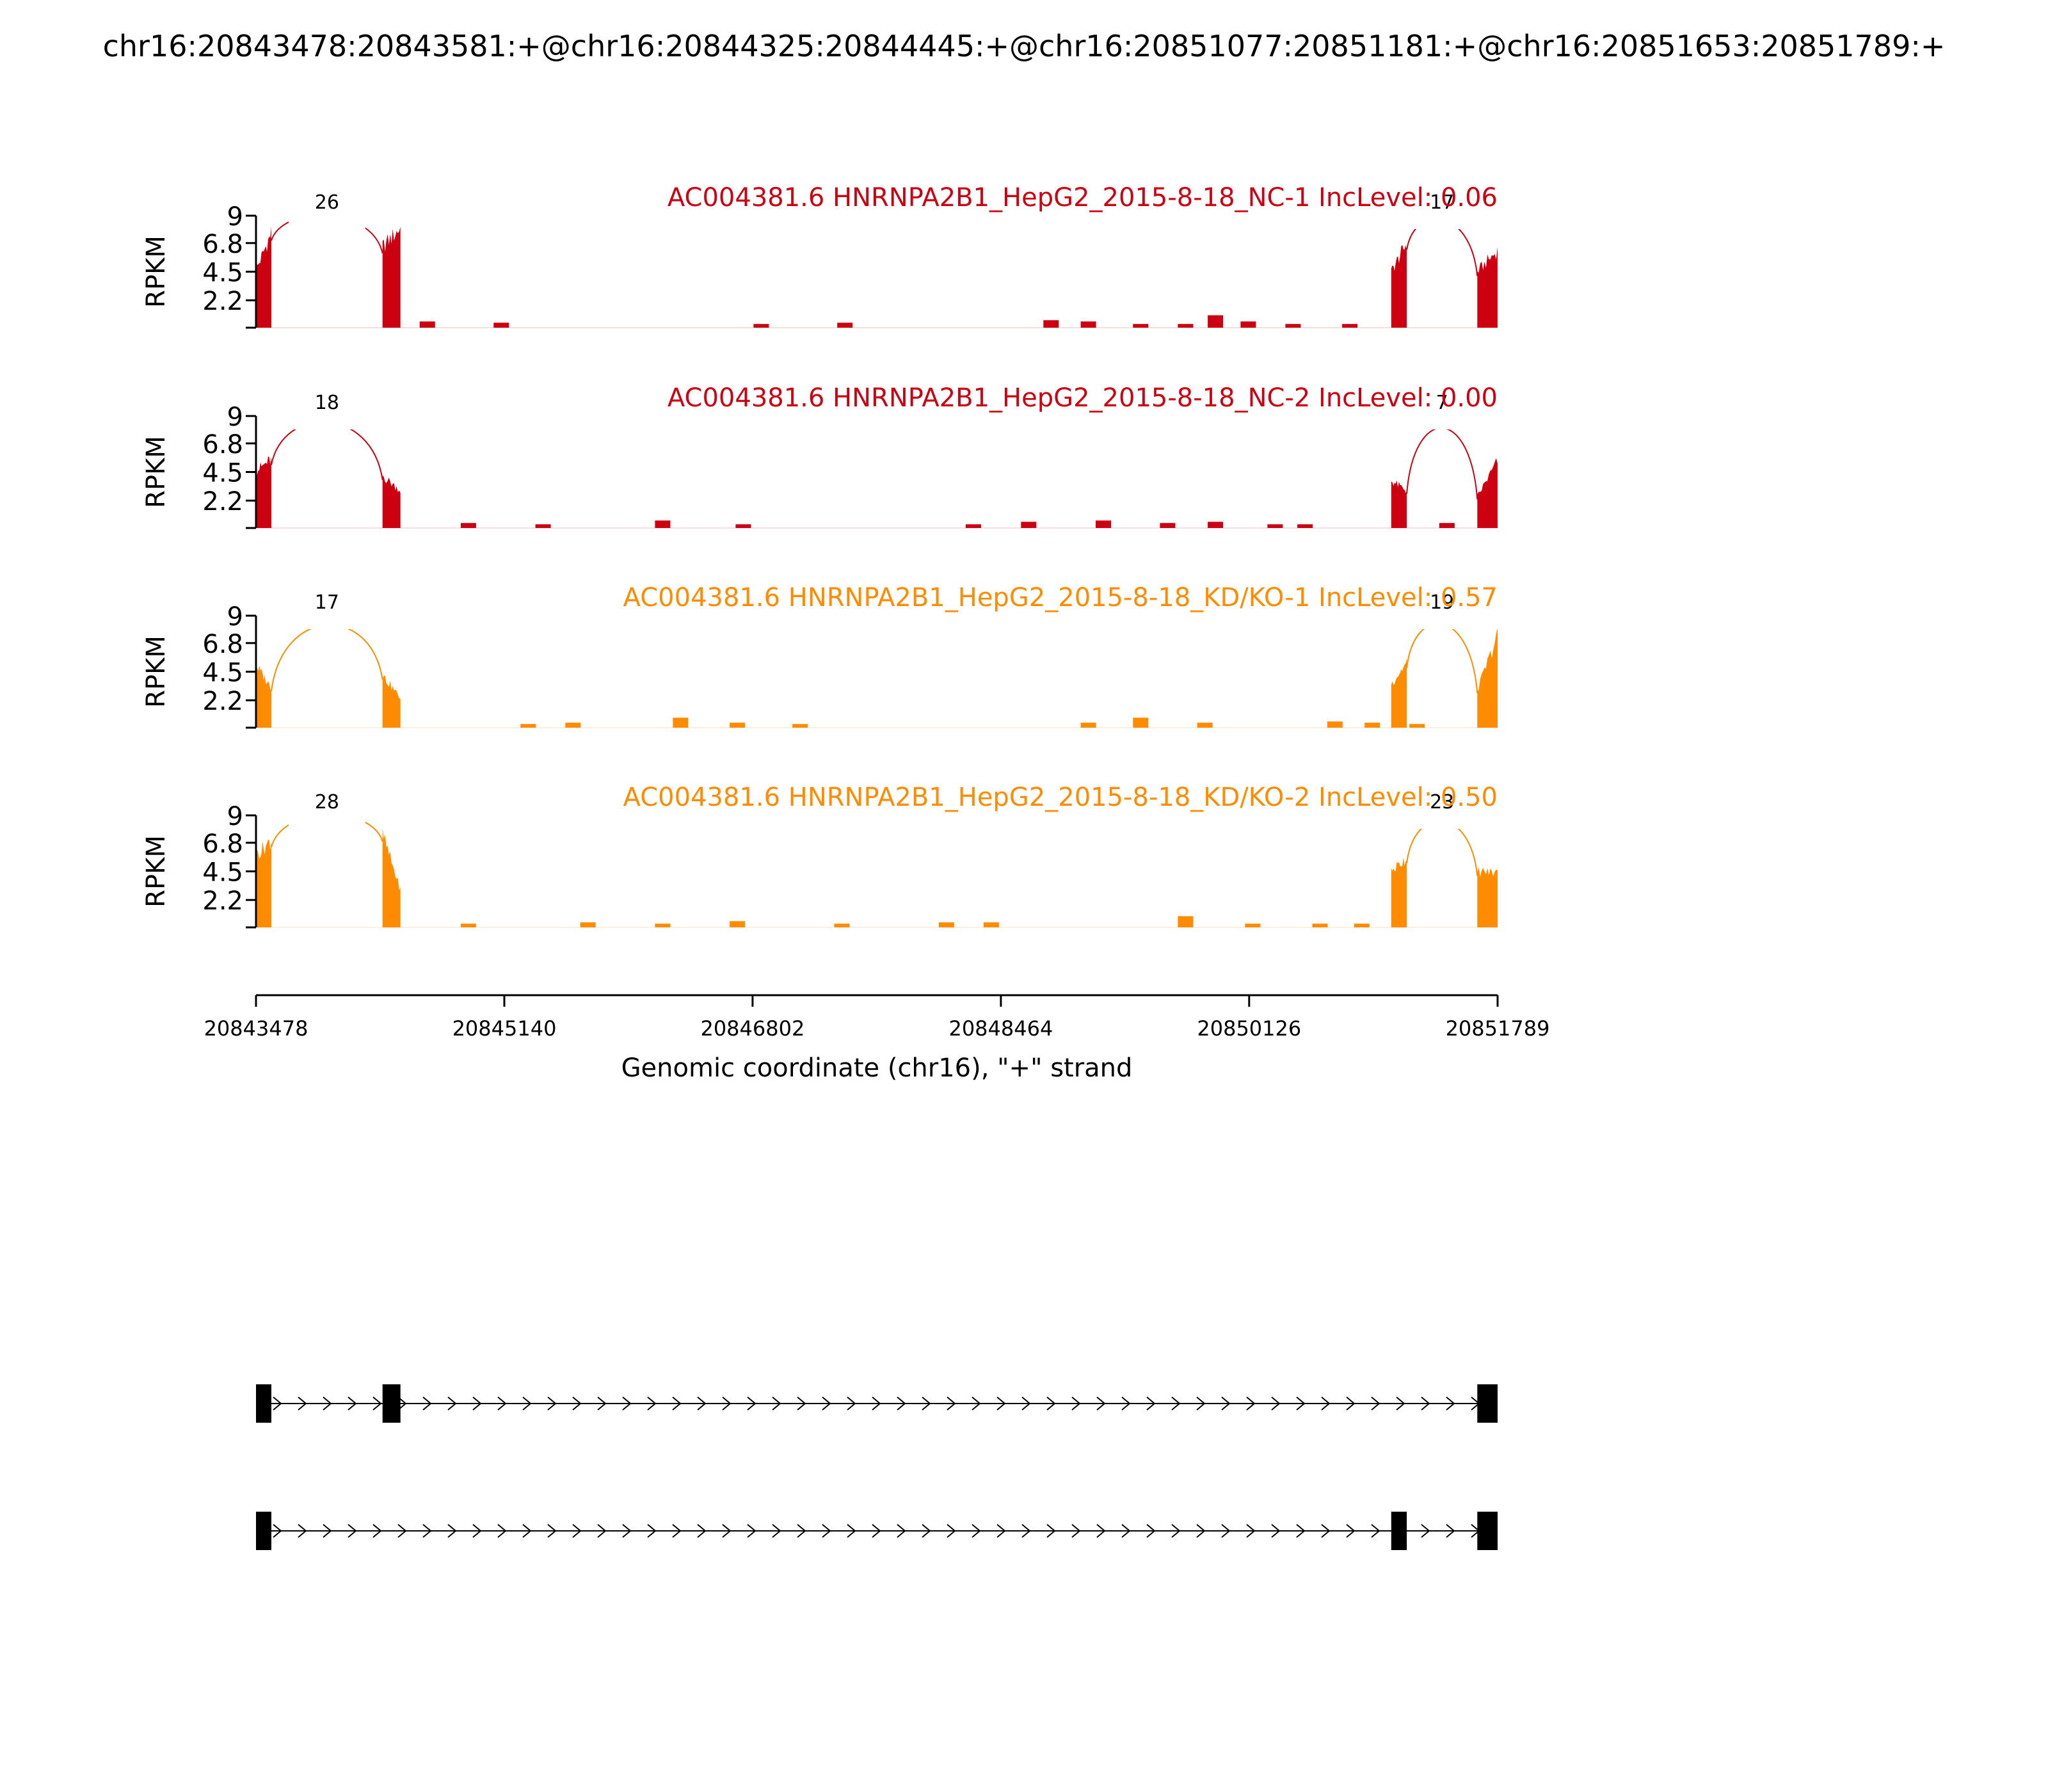 The width and height of the screenshot is (2048, 1792). What do you see at coordinates (222, 901) in the screenshot?
I see `y-tick-label: 2.2` at bounding box center [222, 901].